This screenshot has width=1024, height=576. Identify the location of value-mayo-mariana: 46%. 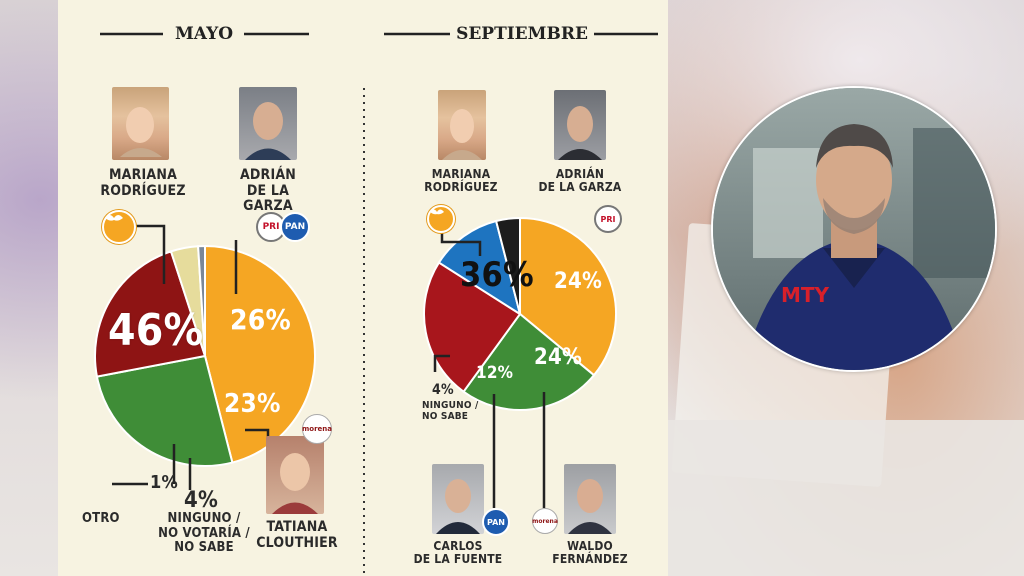
(156, 330).